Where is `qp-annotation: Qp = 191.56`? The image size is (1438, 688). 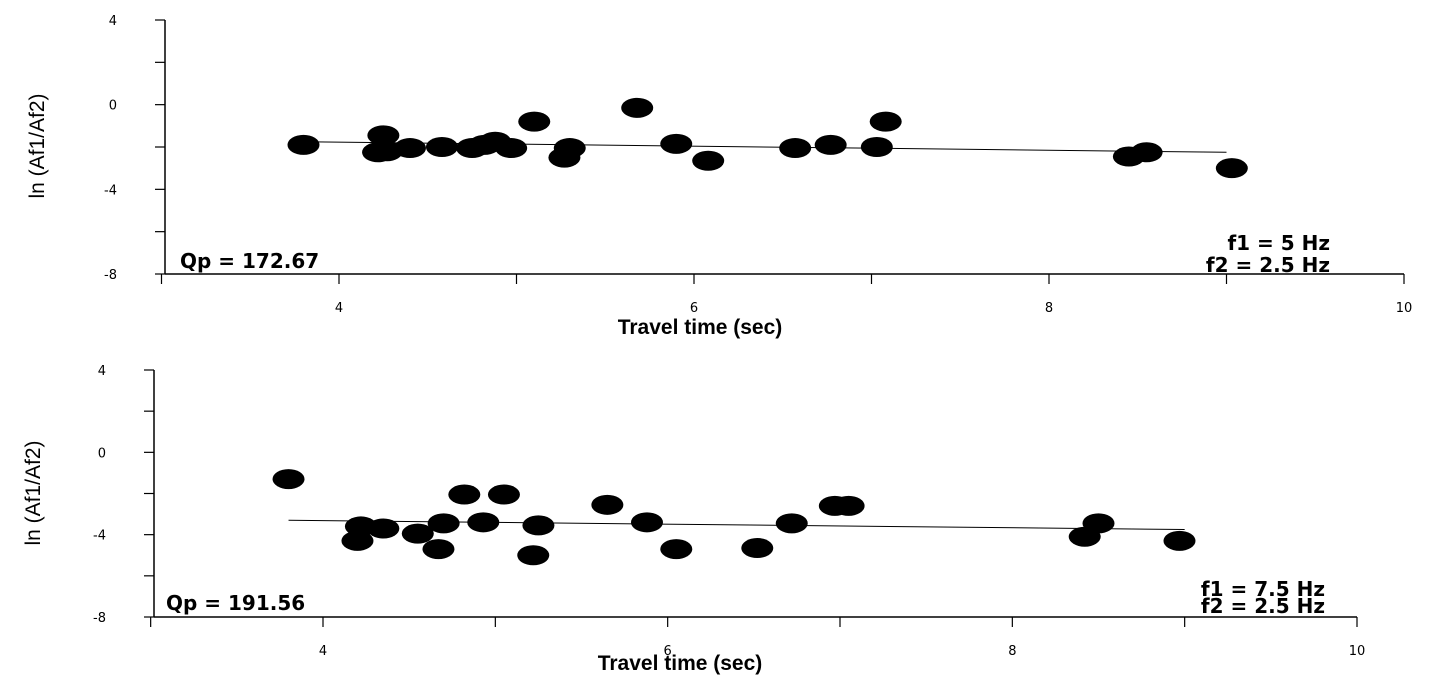
qp-annotation: Qp = 191.56 is located at coordinates (235, 603).